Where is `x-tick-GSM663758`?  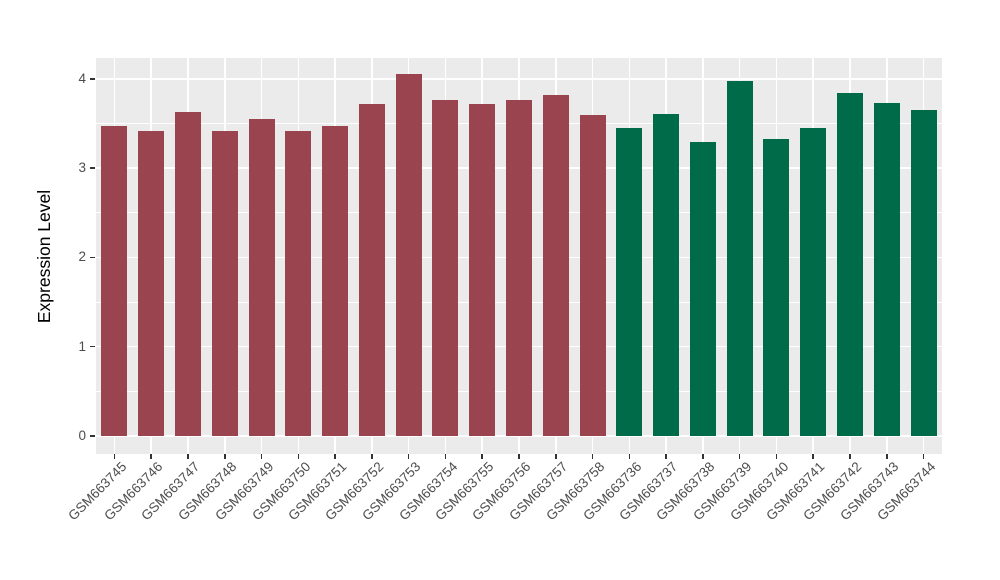
x-tick-GSM663758 is located at coordinates (592, 456).